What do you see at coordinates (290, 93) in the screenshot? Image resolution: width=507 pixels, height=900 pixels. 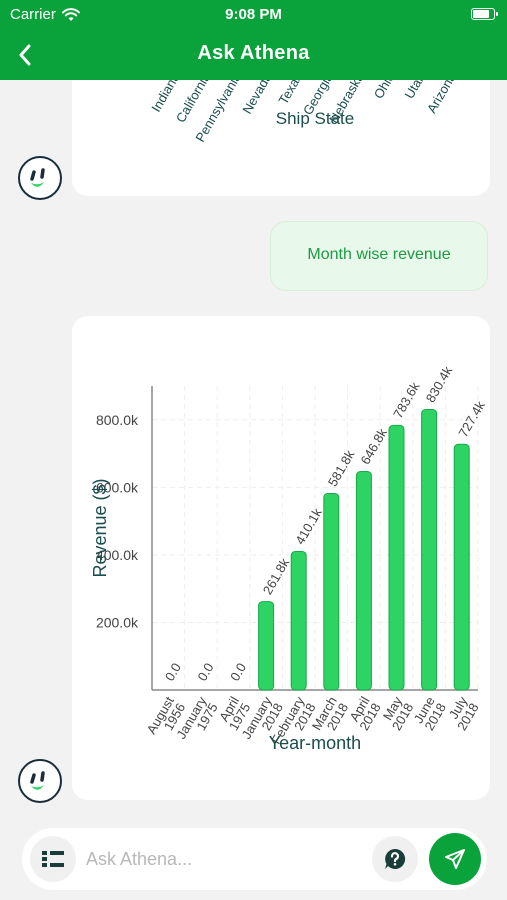 I see `top-chart-tick-label: Texas` at bounding box center [290, 93].